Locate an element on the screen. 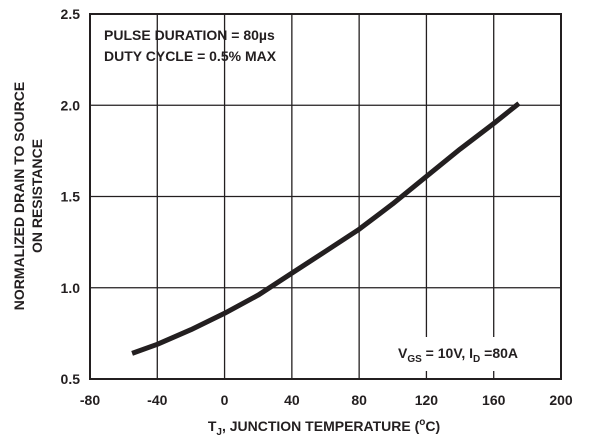 Image resolution: width=589 pixels, height=437 pixels. x-tick-label: 40 is located at coordinates (292, 400).